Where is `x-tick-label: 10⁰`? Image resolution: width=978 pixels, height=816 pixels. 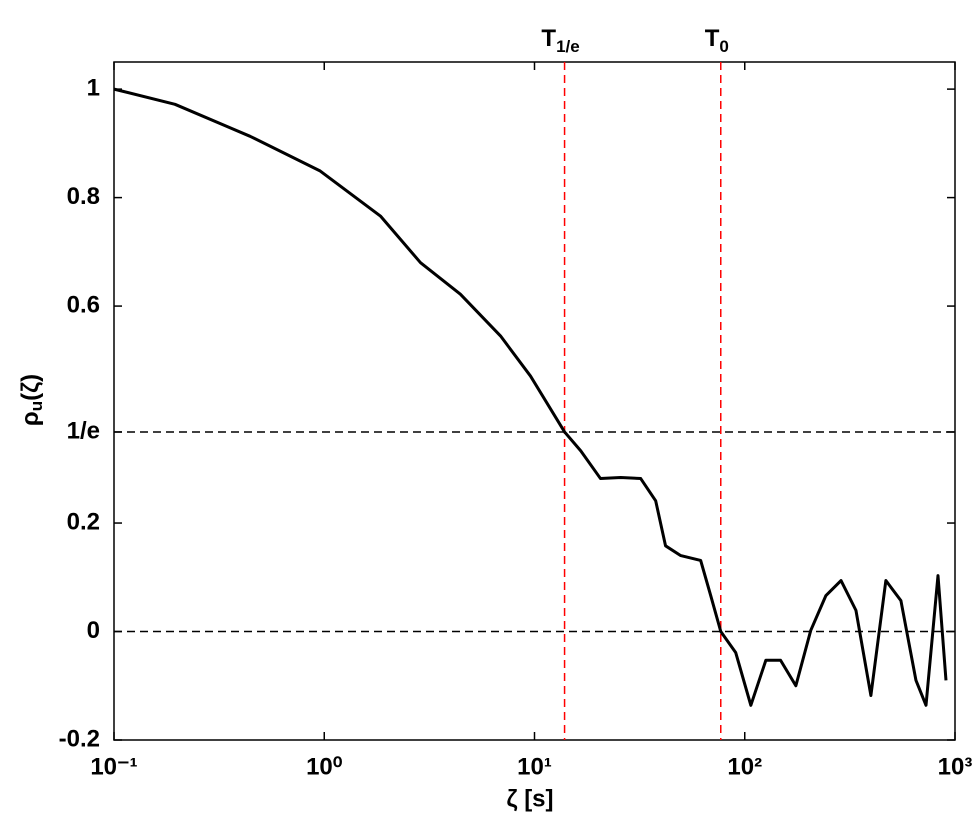
x-tick-label: 10⁰ is located at coordinates (324, 766).